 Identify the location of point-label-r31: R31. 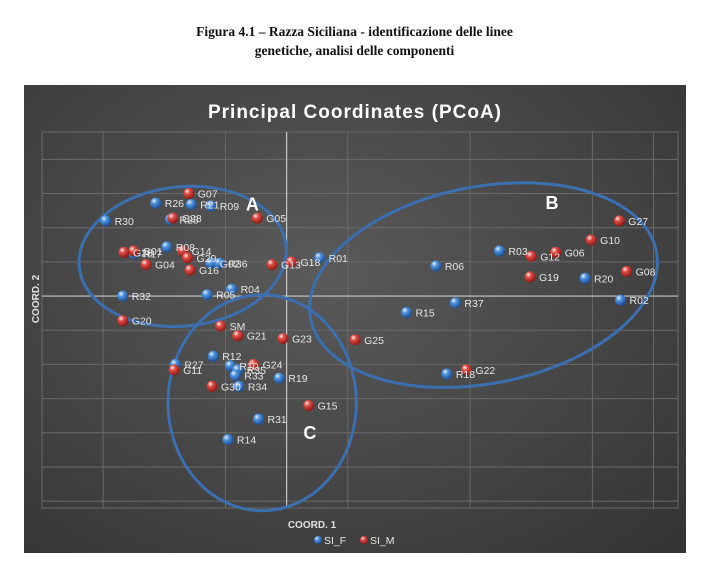
(276, 420).